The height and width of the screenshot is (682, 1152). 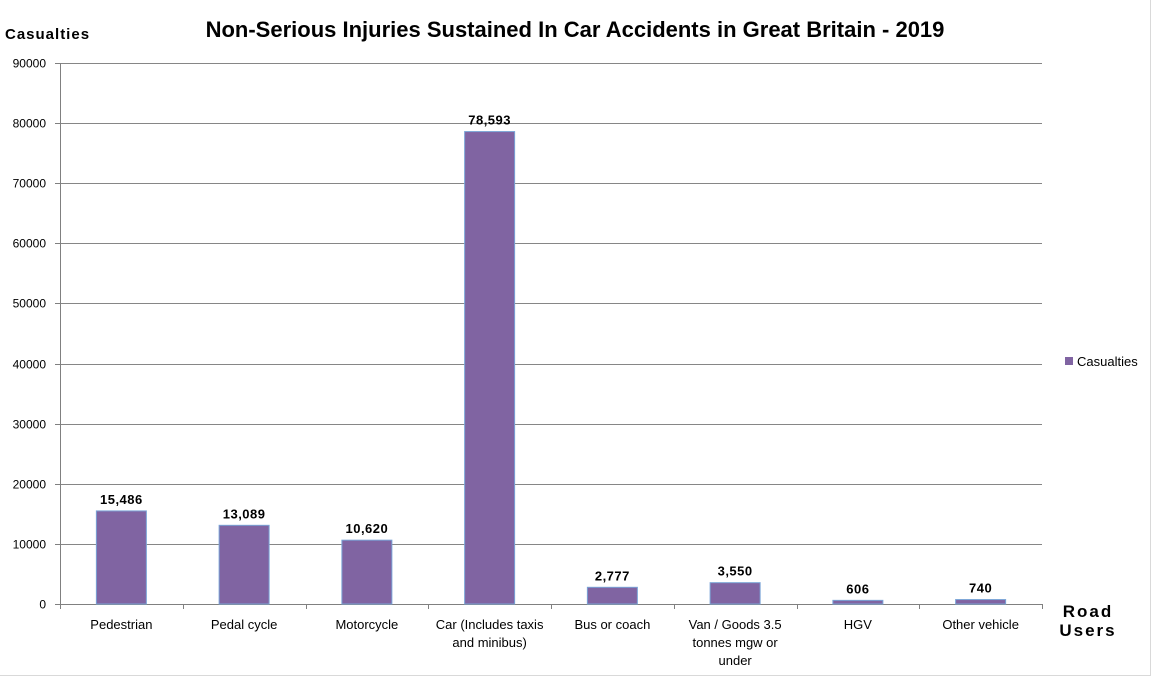 What do you see at coordinates (30, 184) in the screenshot?
I see `y-tick-label: 70000` at bounding box center [30, 184].